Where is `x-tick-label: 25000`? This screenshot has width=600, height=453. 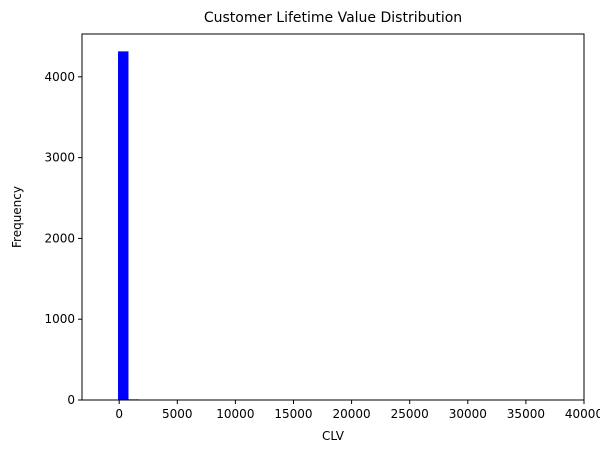
x-tick-label: 25000 is located at coordinates (410, 414).